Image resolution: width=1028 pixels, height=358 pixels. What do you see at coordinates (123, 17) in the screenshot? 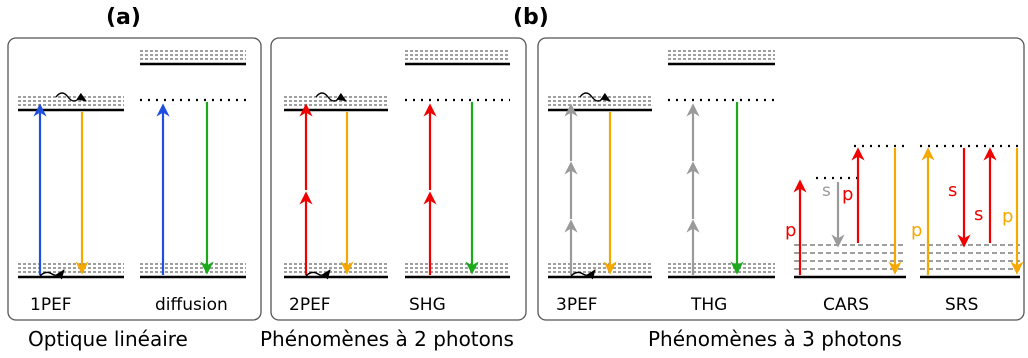
I see `panel-label-a: (a)` at bounding box center [123, 17].